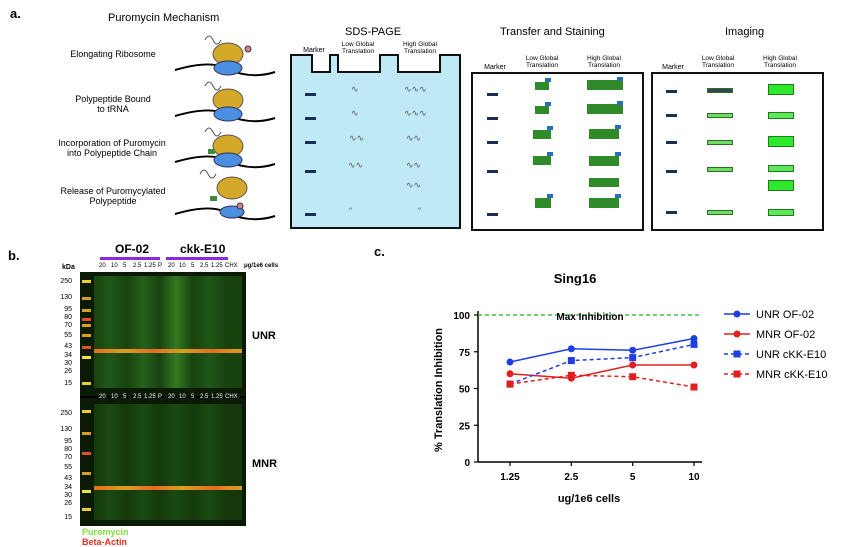 The image size is (851, 547). What do you see at coordinates (415, 89) in the screenshot?
I see `sds-peptide-glyph: ∿∿∿` at bounding box center [415, 89].